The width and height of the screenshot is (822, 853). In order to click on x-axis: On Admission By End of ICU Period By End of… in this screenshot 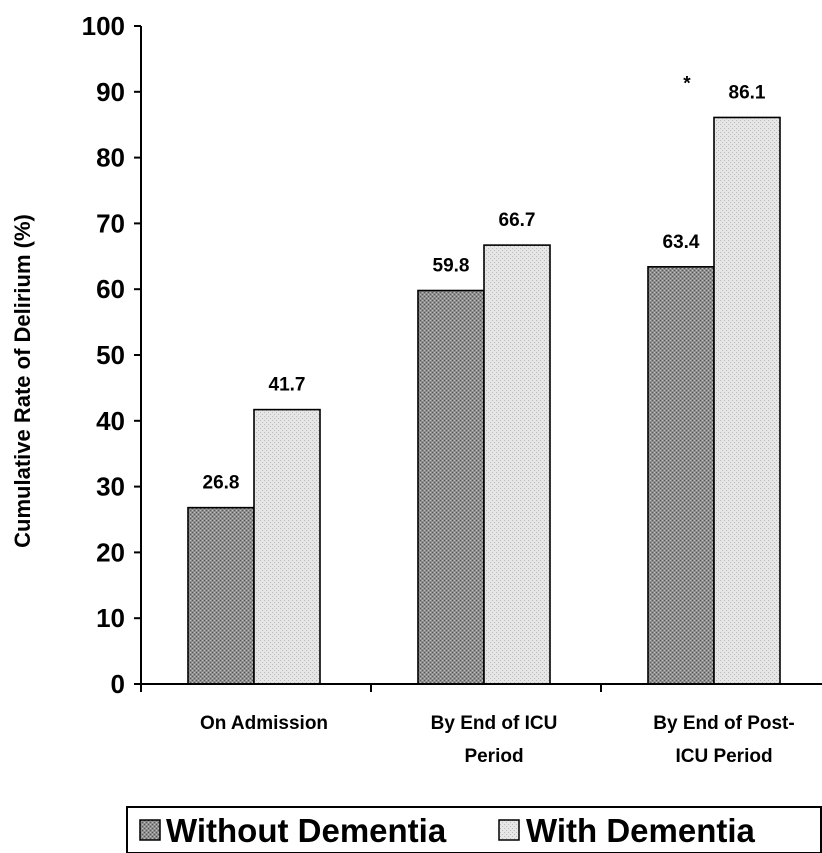, I will do `click(481, 725)`.